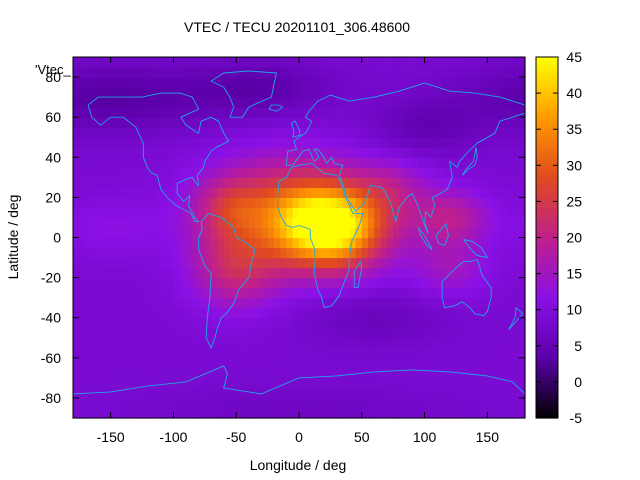  Describe the element at coordinates (296, 129) in the screenshot. I see `coastline-uk` at that location.